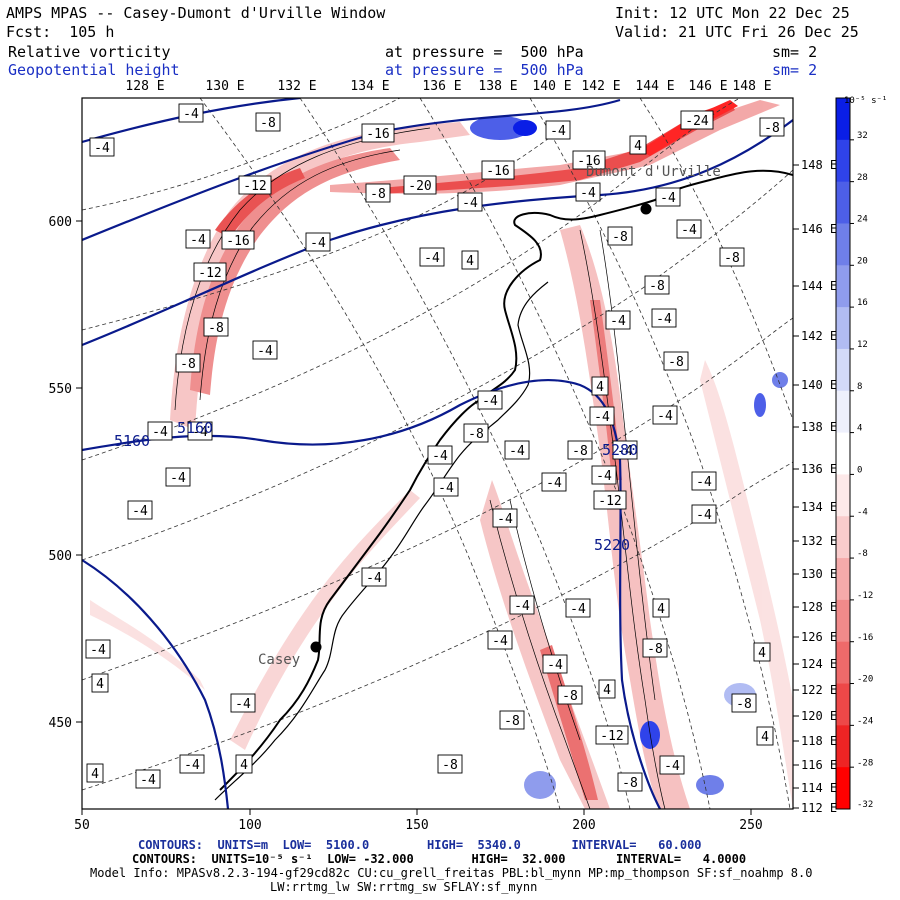 Image resolution: width=900 pixels, height=900 pixels. What do you see at coordinates (612, 545) in the screenshot?
I see `height-contour-label: 5220` at bounding box center [612, 545].